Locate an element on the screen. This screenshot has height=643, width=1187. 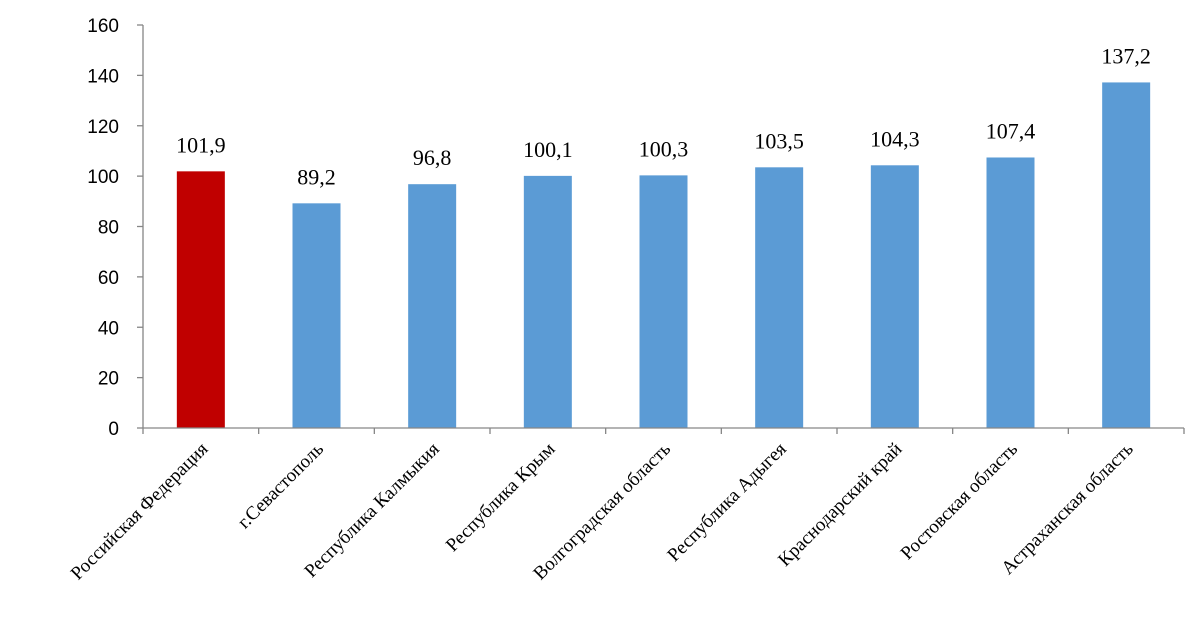
y-tick-label: 160 is located at coordinates (103, 26).